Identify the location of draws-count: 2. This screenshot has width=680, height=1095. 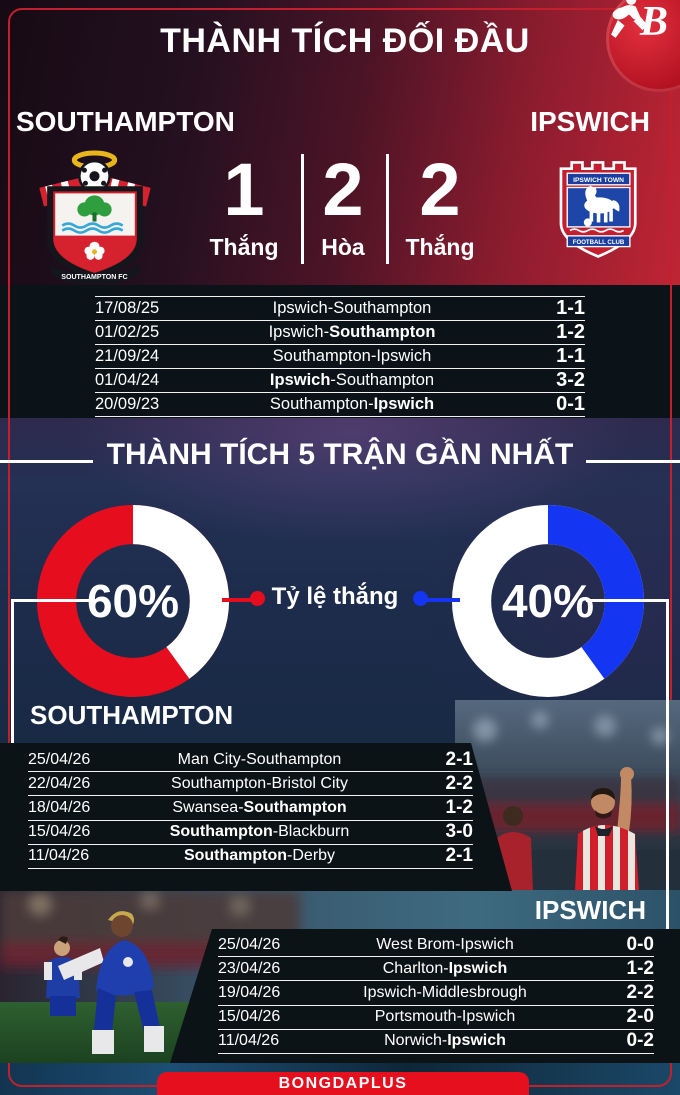
(343, 189).